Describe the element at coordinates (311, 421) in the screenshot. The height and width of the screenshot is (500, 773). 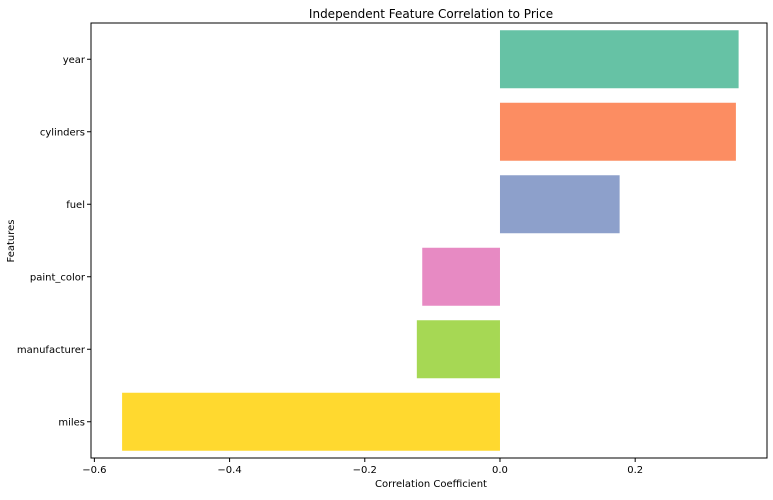
I see `bar-miles` at that location.